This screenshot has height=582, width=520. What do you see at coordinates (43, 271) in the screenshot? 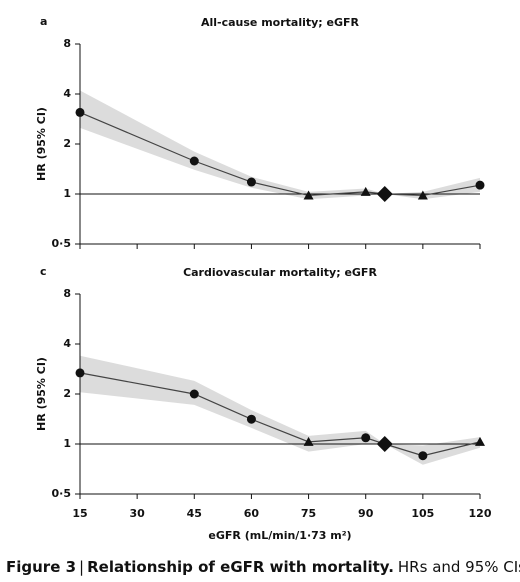
I see `panel-label: c` at bounding box center [43, 271].